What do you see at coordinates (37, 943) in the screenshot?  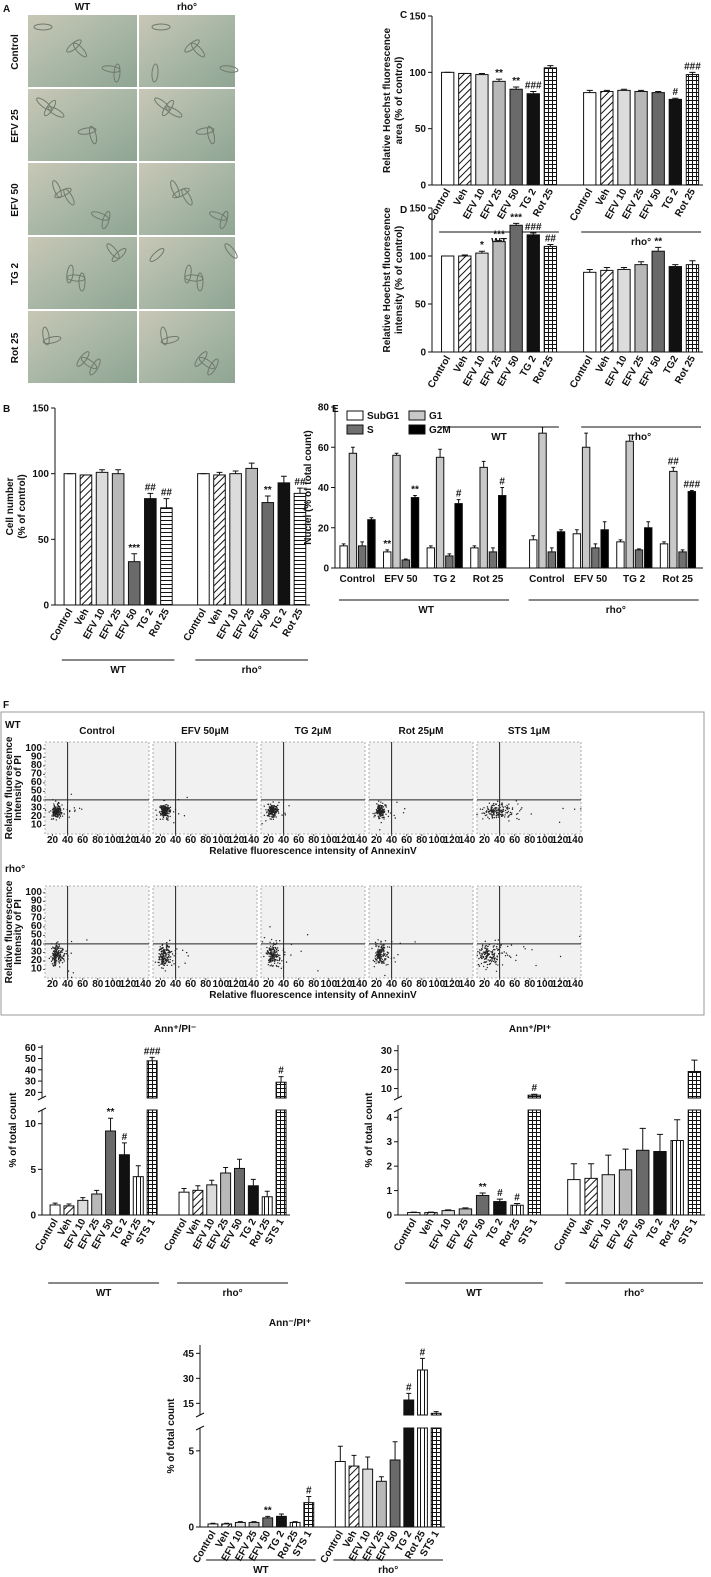 I see `y-tick-label: 40` at bounding box center [37, 943].